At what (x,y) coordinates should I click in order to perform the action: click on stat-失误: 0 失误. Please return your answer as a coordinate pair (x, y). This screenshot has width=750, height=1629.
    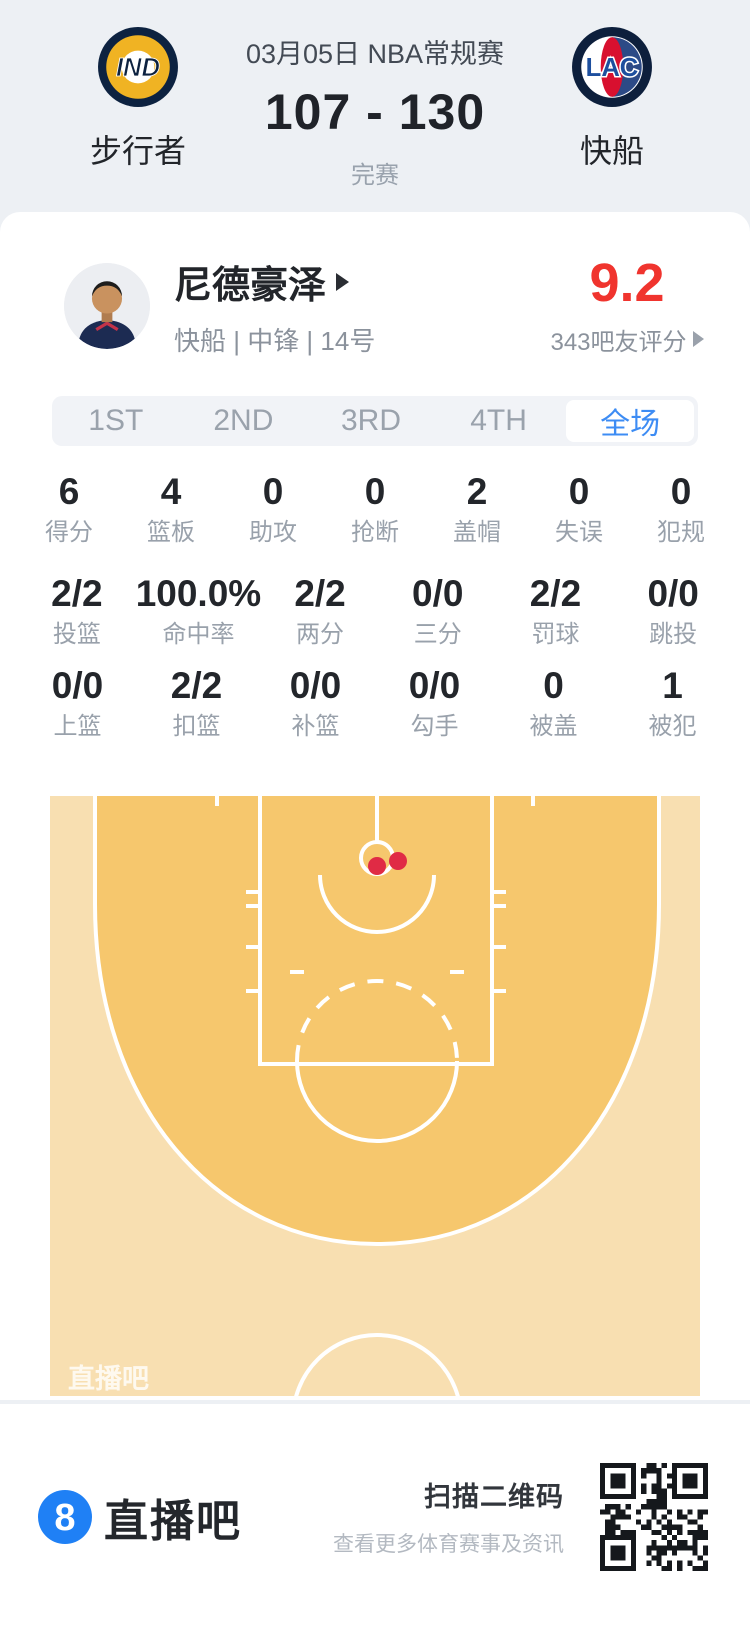
    Looking at the image, I should click on (579, 509).